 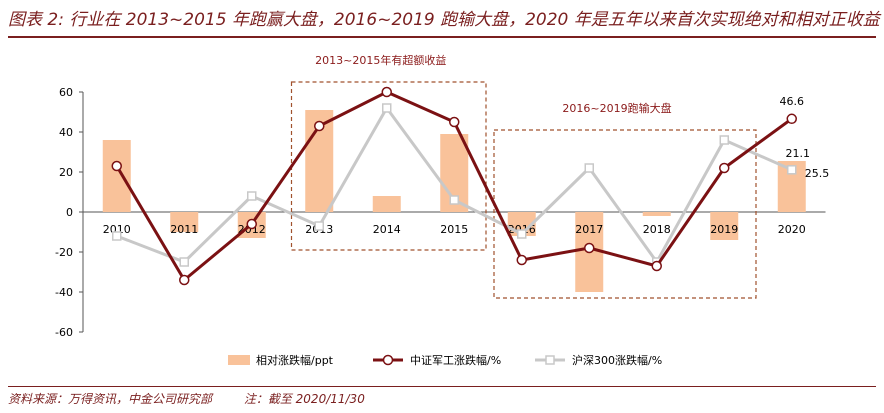 I want to click on bar-2014, so click(x=386, y=204).